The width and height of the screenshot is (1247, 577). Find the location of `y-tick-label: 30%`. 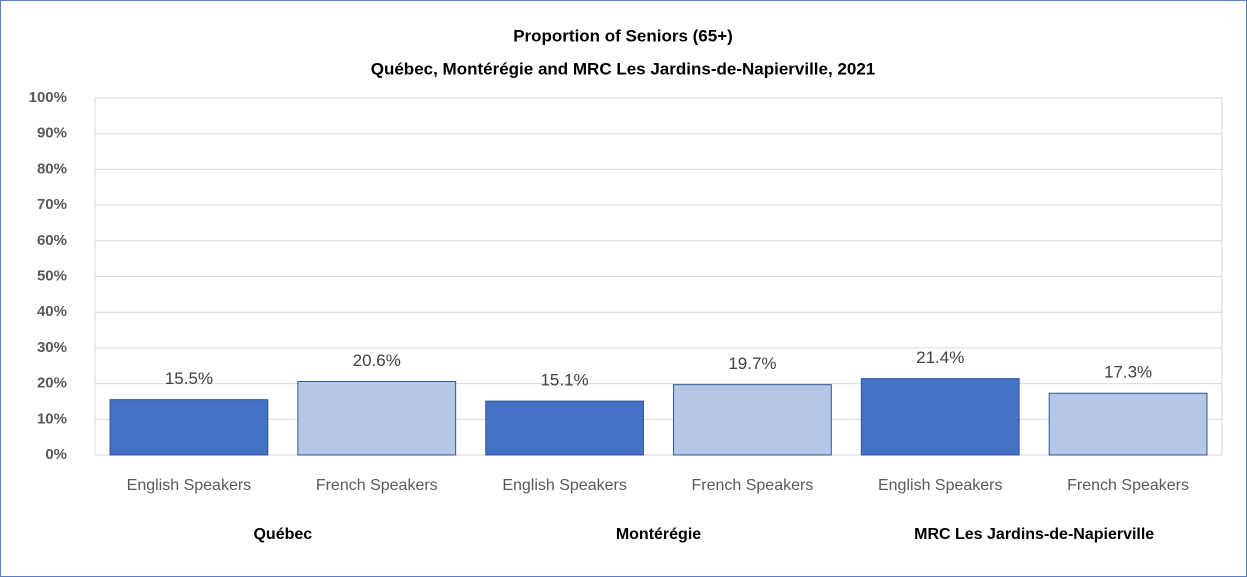

y-tick-label: 30% is located at coordinates (52, 347).